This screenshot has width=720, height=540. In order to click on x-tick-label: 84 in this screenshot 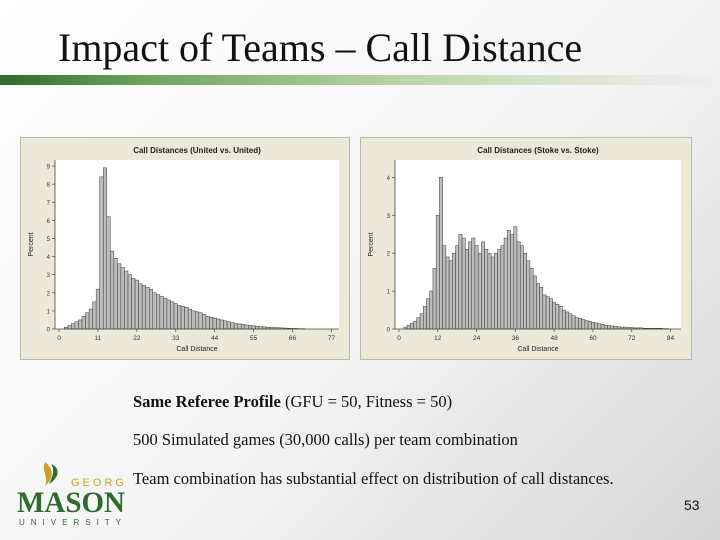, I will do `click(671, 338)`.